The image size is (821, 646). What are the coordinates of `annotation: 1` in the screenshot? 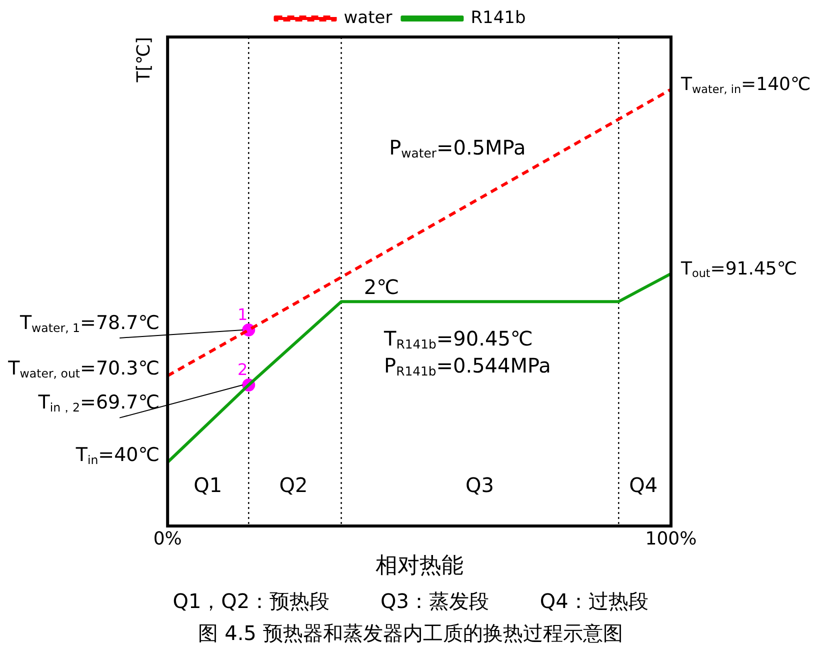 It's located at (243, 314).